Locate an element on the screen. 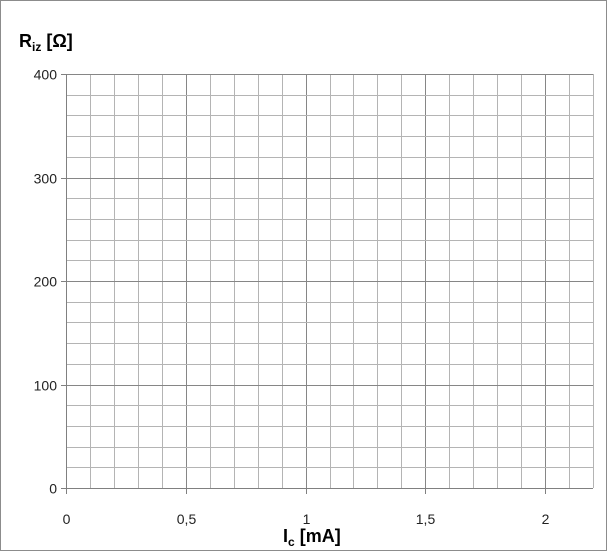 The image size is (609, 553). x-tick-label: 1,5 is located at coordinates (426, 519).